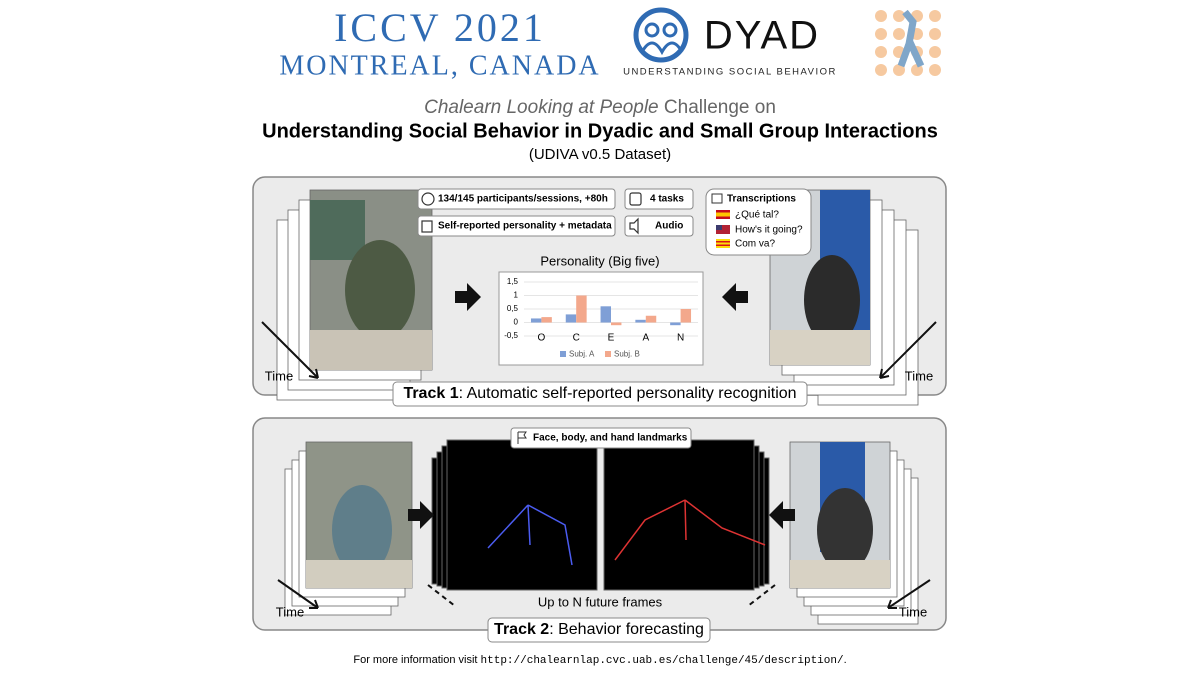  I want to click on dyad-logo, so click(661, 35).